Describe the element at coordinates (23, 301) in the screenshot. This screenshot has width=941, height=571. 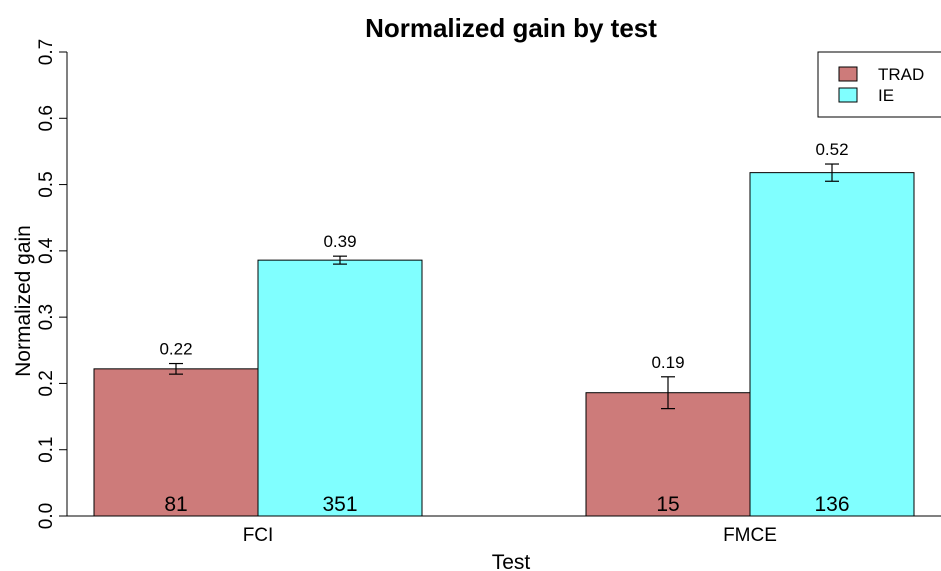
I see `y-axis-title: Normalized gain` at that location.